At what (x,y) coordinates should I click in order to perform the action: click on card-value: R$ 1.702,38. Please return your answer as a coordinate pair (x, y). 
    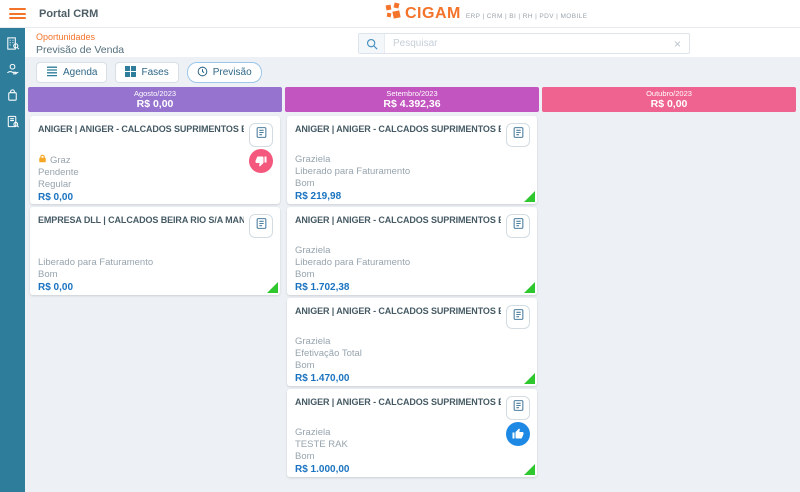
    Looking at the image, I should click on (322, 287).